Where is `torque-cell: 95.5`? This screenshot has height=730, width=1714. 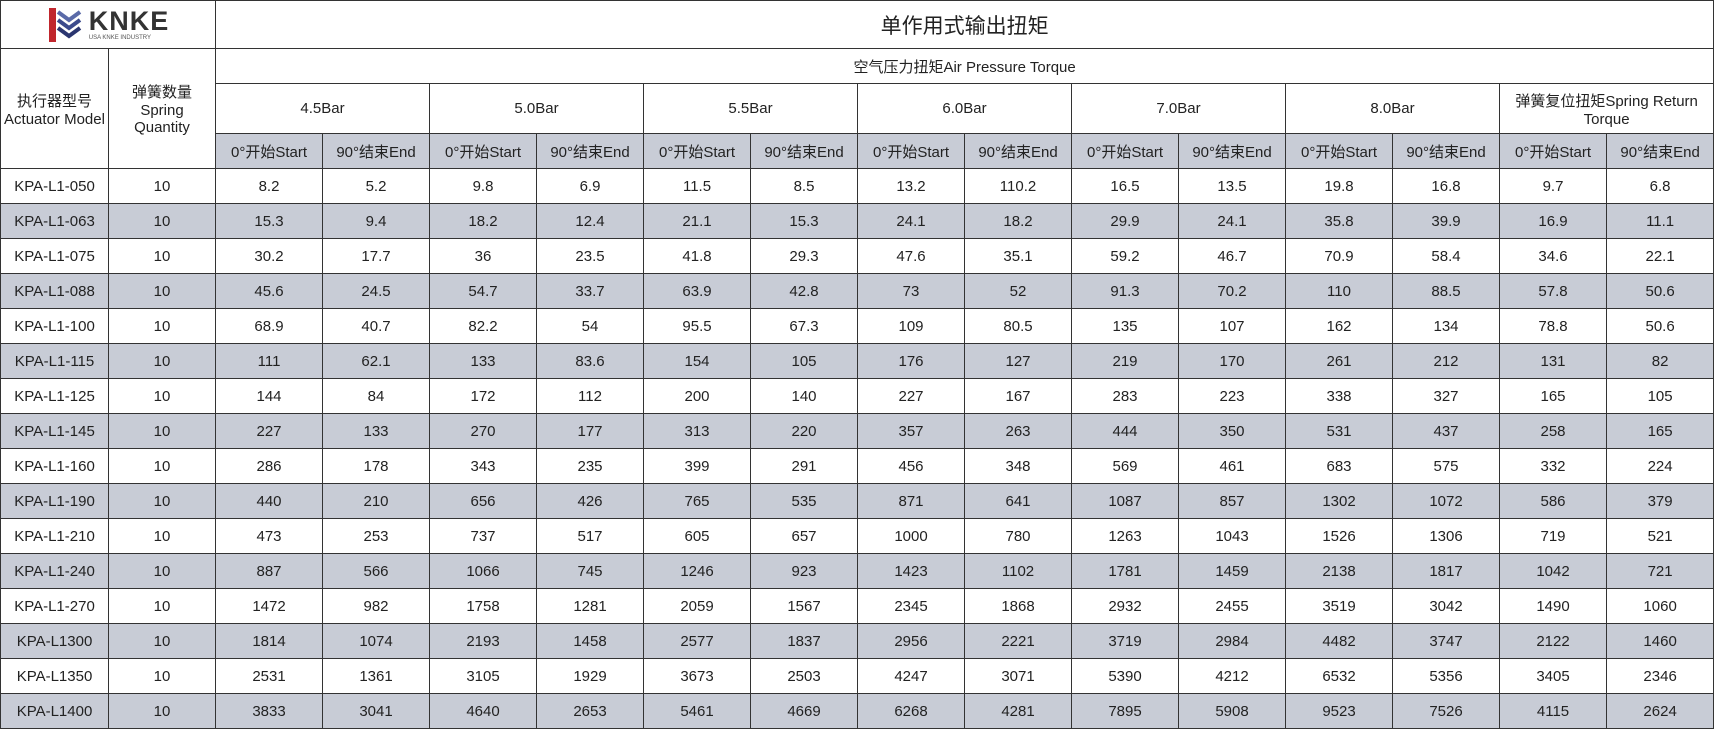 torque-cell: 95.5 is located at coordinates (697, 326).